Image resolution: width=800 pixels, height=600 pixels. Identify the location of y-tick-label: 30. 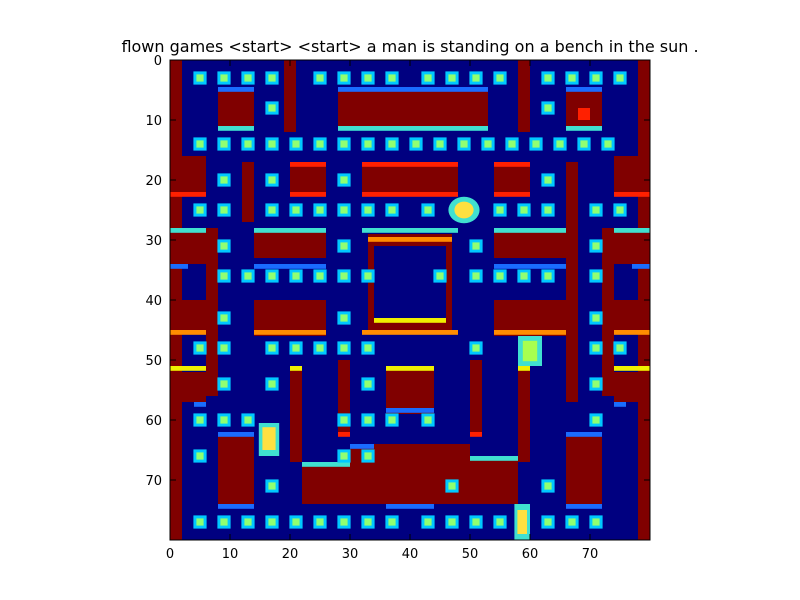
(153, 241).